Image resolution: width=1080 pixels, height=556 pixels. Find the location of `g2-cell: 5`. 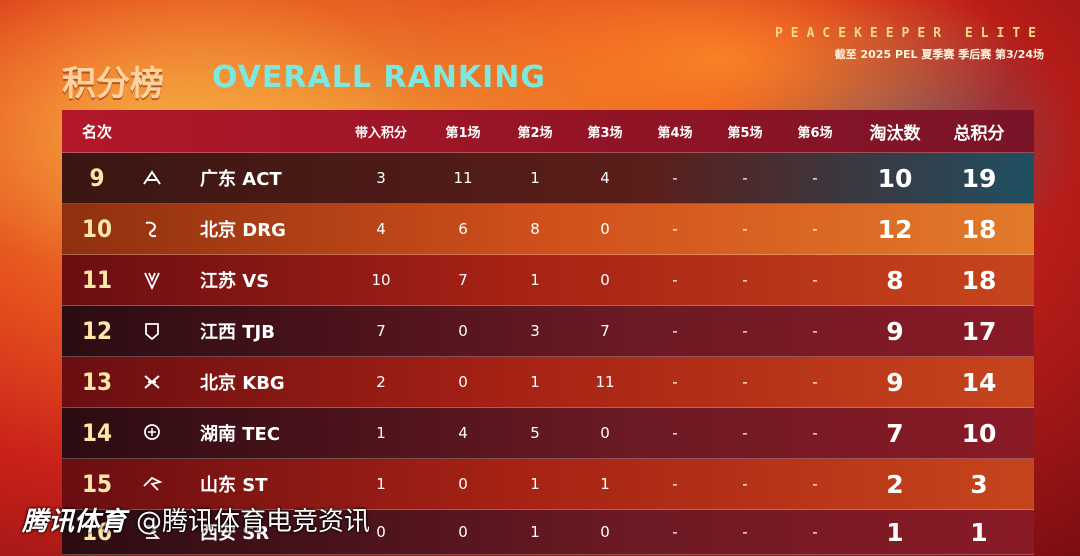

g2-cell: 5 is located at coordinates (535, 433).